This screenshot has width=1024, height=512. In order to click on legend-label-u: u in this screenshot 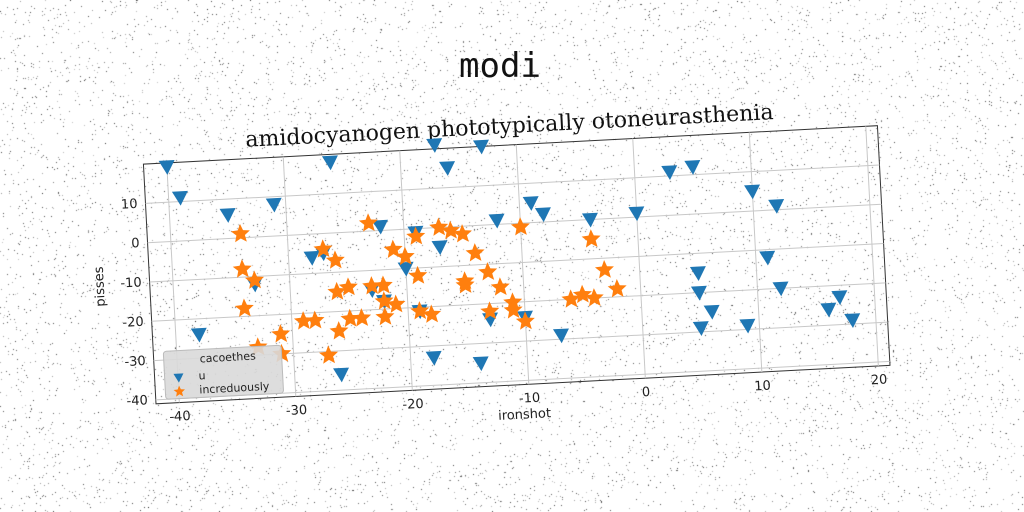, I will do `click(202, 375)`.